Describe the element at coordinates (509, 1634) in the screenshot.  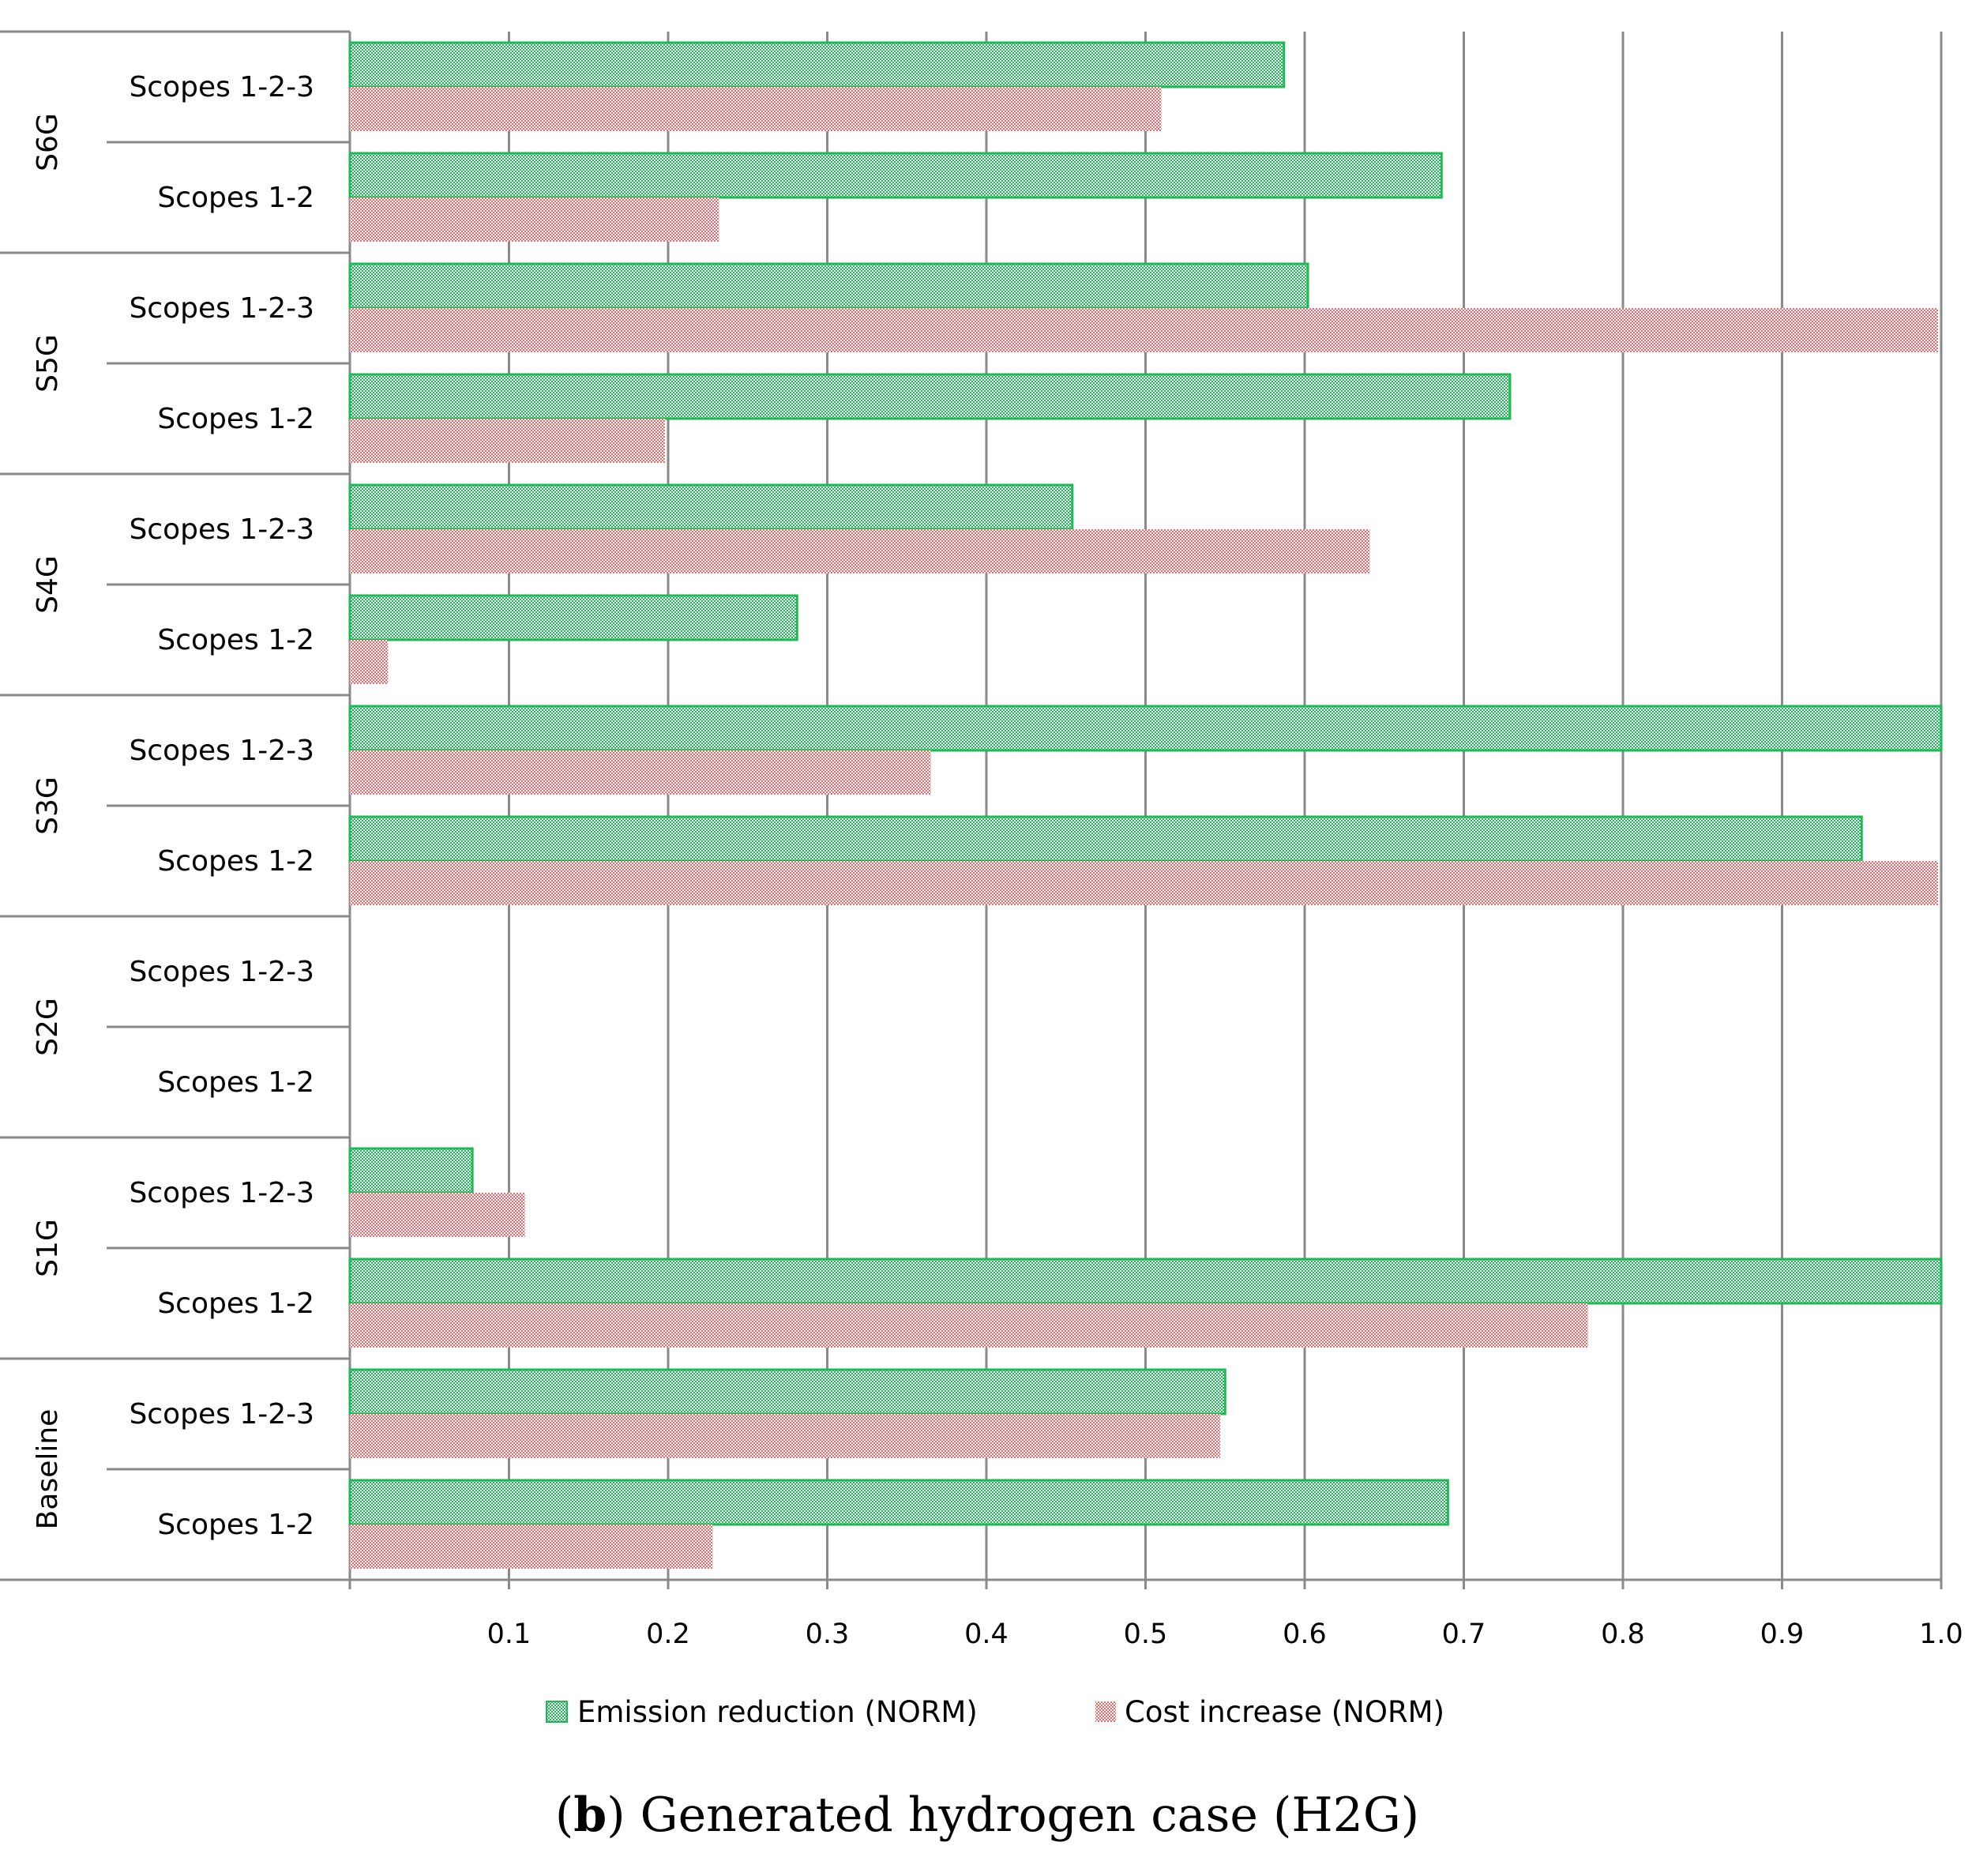
I see `x-tick-label-0.1: 0.1` at that location.